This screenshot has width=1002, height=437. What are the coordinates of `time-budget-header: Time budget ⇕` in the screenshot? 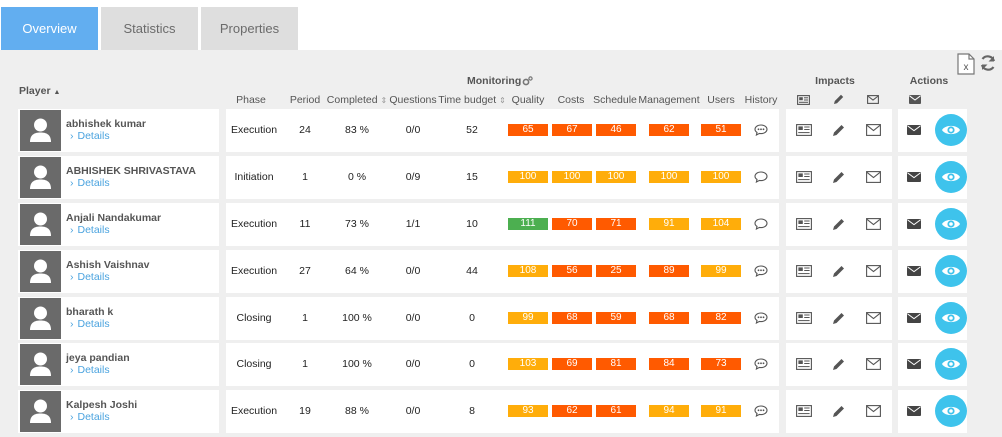 It's located at (472, 100).